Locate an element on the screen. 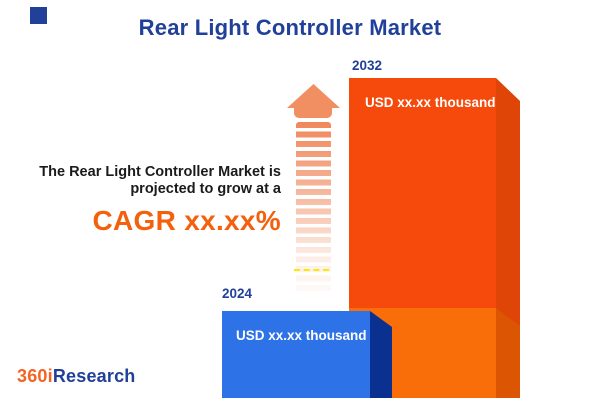  chart-title: Rear Light Controller Market is located at coordinates (290, 27).